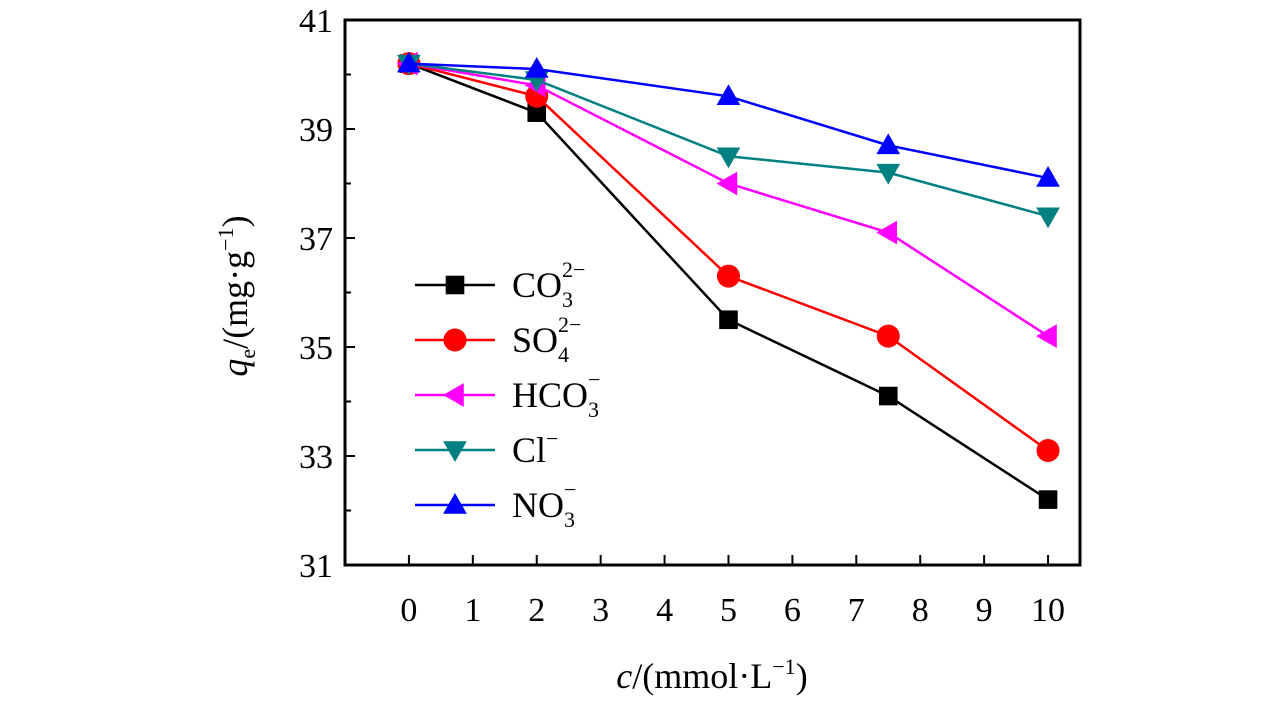 This screenshot has height=711, width=1283. I want to click on x-tick-label: 0, so click(408, 610).